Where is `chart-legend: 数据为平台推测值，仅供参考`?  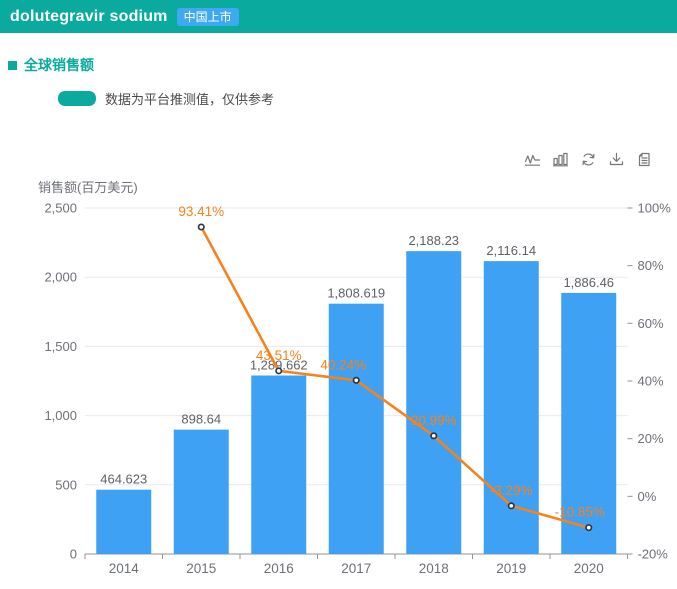
chart-legend: 数据为平台推测值，仅供参考 is located at coordinates (166, 98).